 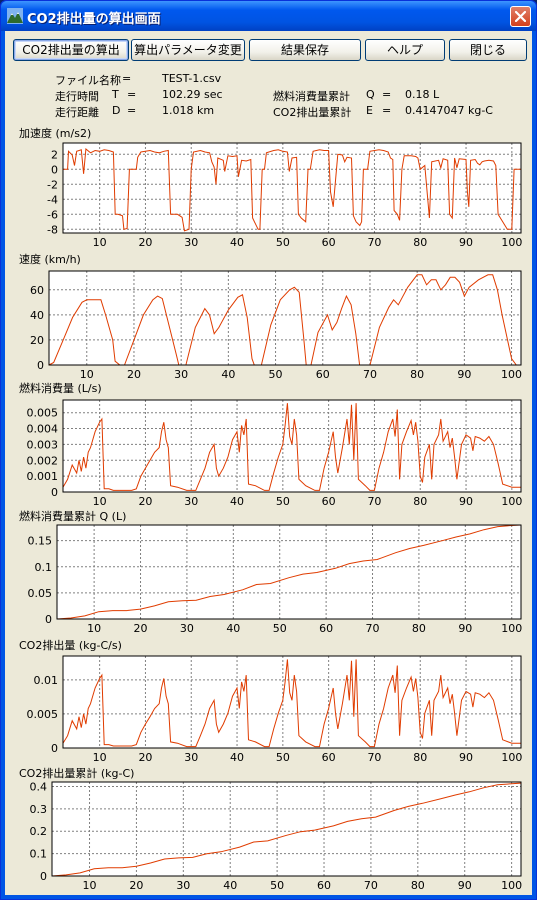 I want to click on co2-rate-chart: 10 20 30 40 50 60 70 80 90 100 0 0.005 0.01, so click(x=274, y=709).